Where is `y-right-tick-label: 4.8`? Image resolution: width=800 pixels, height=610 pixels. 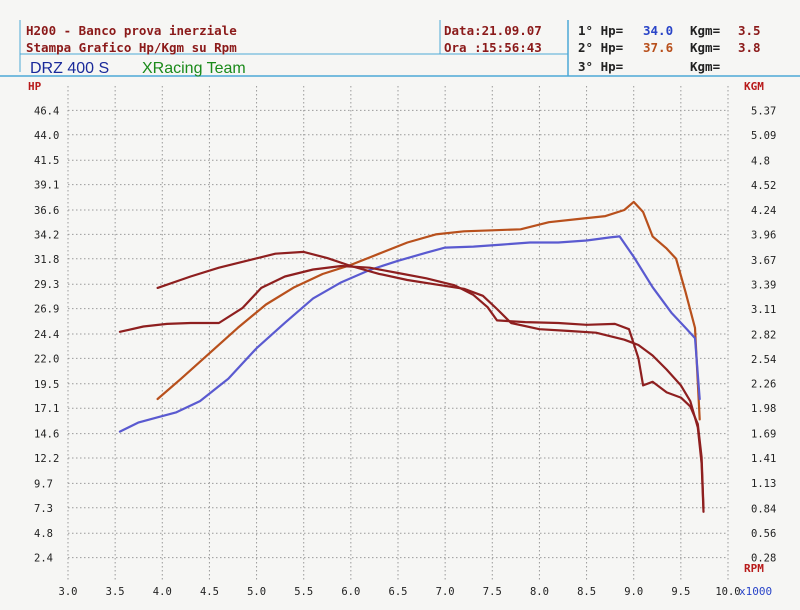
y-right-tick-label: 4.8 is located at coordinates (760, 162).